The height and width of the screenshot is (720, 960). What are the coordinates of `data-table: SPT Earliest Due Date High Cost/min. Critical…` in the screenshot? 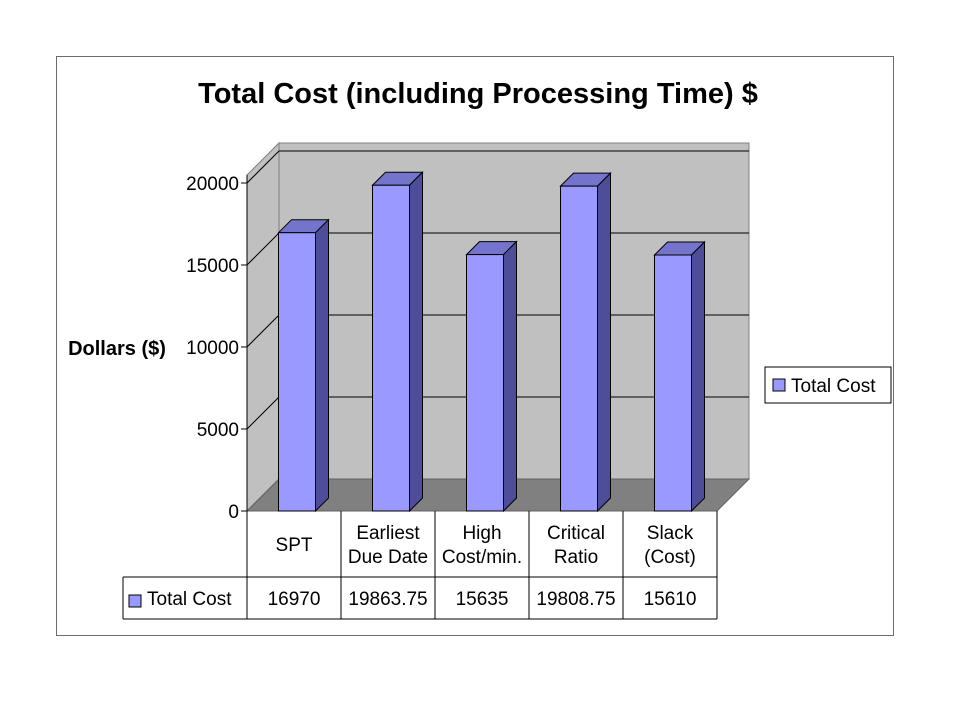 It's located at (420, 565).